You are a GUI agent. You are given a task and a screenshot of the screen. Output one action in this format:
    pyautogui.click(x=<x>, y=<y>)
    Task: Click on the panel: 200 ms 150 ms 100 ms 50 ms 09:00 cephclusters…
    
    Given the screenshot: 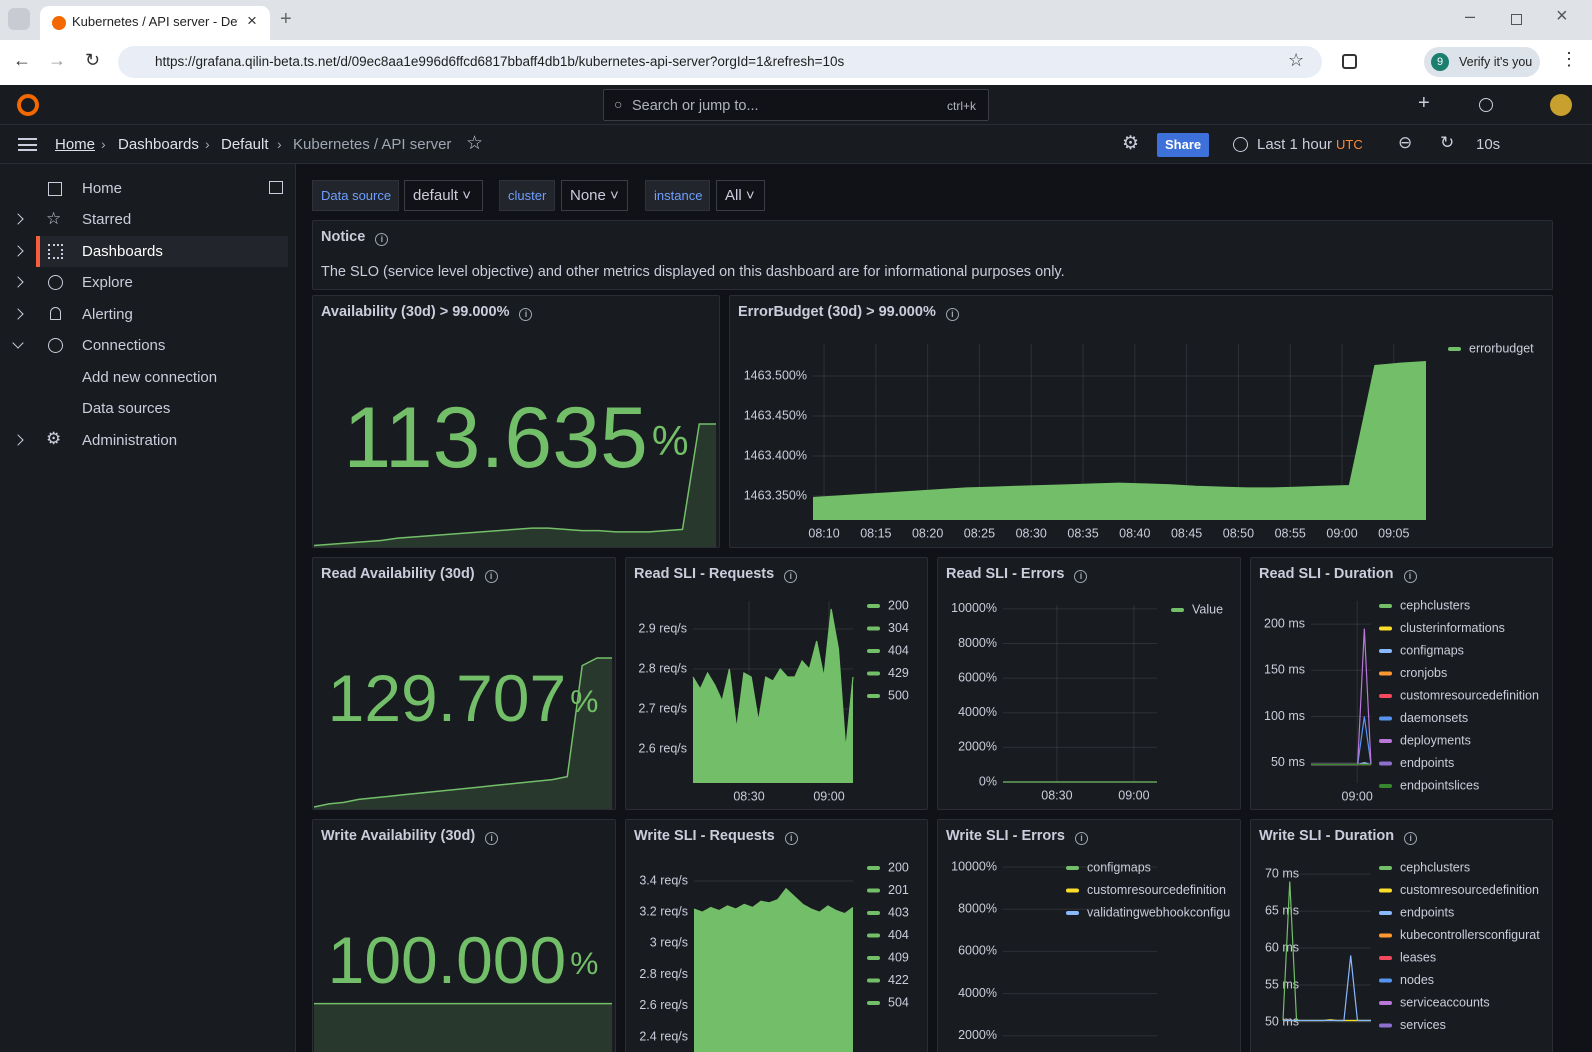 What is the action you would take?
    pyautogui.click(x=1401, y=683)
    